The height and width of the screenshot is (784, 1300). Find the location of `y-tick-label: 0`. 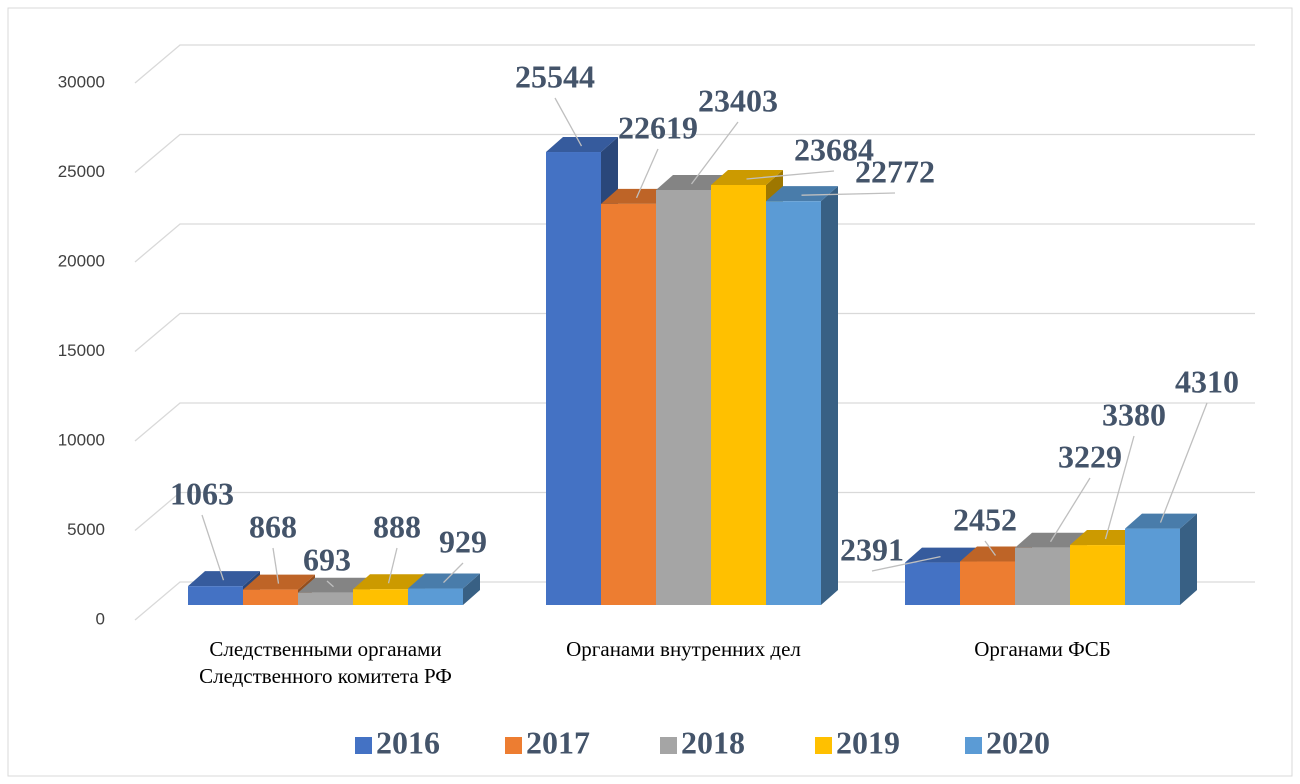

y-tick-label: 0 is located at coordinates (100, 618).